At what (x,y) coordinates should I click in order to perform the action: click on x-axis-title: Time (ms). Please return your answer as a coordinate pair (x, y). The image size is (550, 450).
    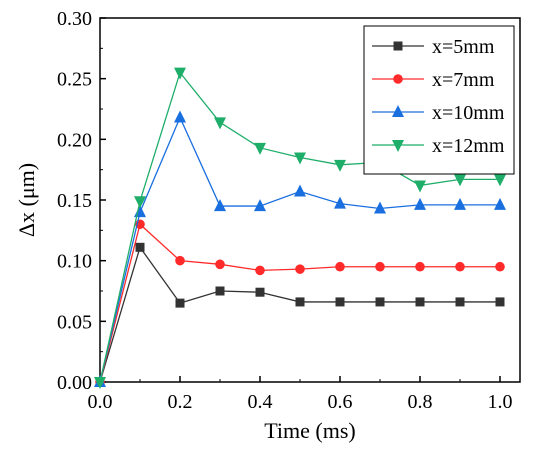
    Looking at the image, I should click on (309, 430).